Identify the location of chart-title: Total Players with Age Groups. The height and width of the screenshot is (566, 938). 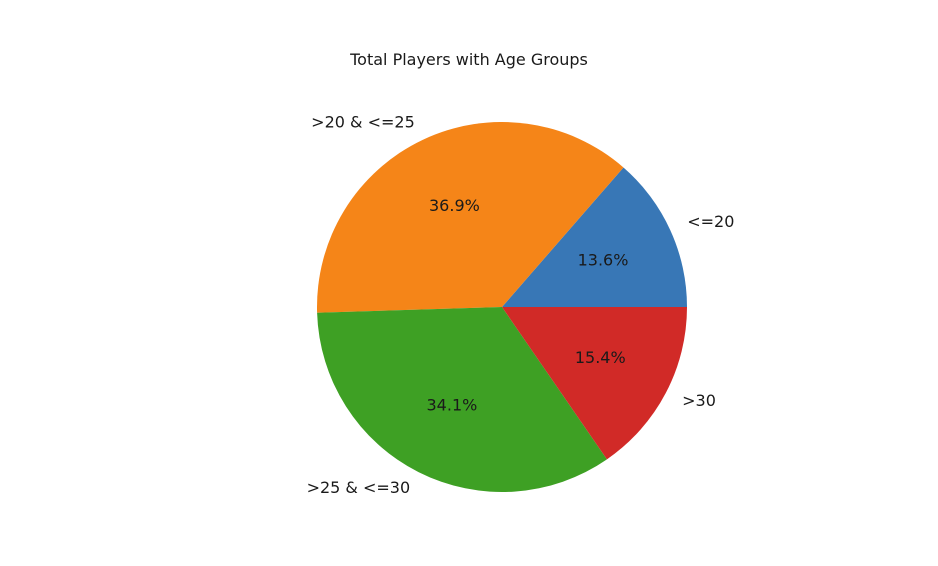
(469, 59).